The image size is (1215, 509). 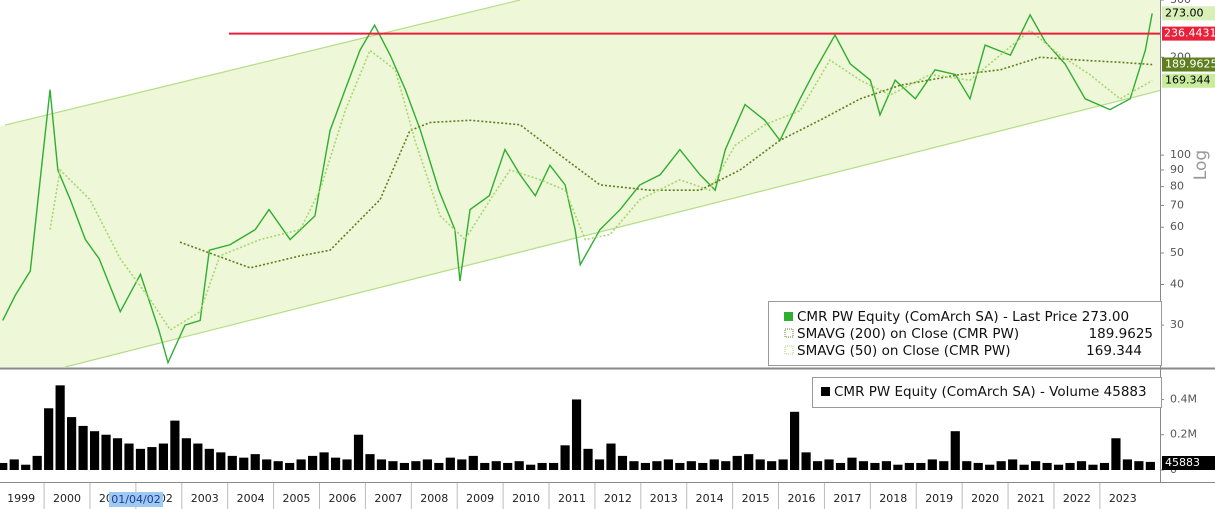 I want to click on legend-entry: SMAVG (200) on Close (CMR PW), so click(x=908, y=334).